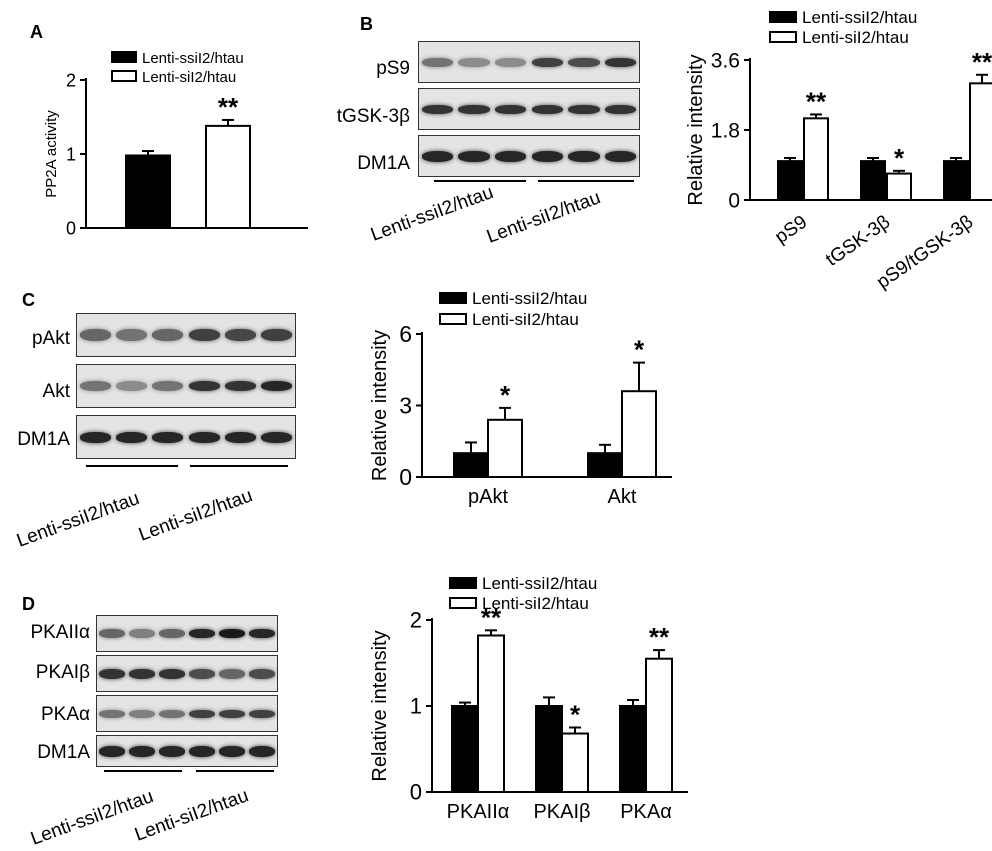  What do you see at coordinates (28, 300) in the screenshot?
I see `panel-letter-c: C` at bounding box center [28, 300].